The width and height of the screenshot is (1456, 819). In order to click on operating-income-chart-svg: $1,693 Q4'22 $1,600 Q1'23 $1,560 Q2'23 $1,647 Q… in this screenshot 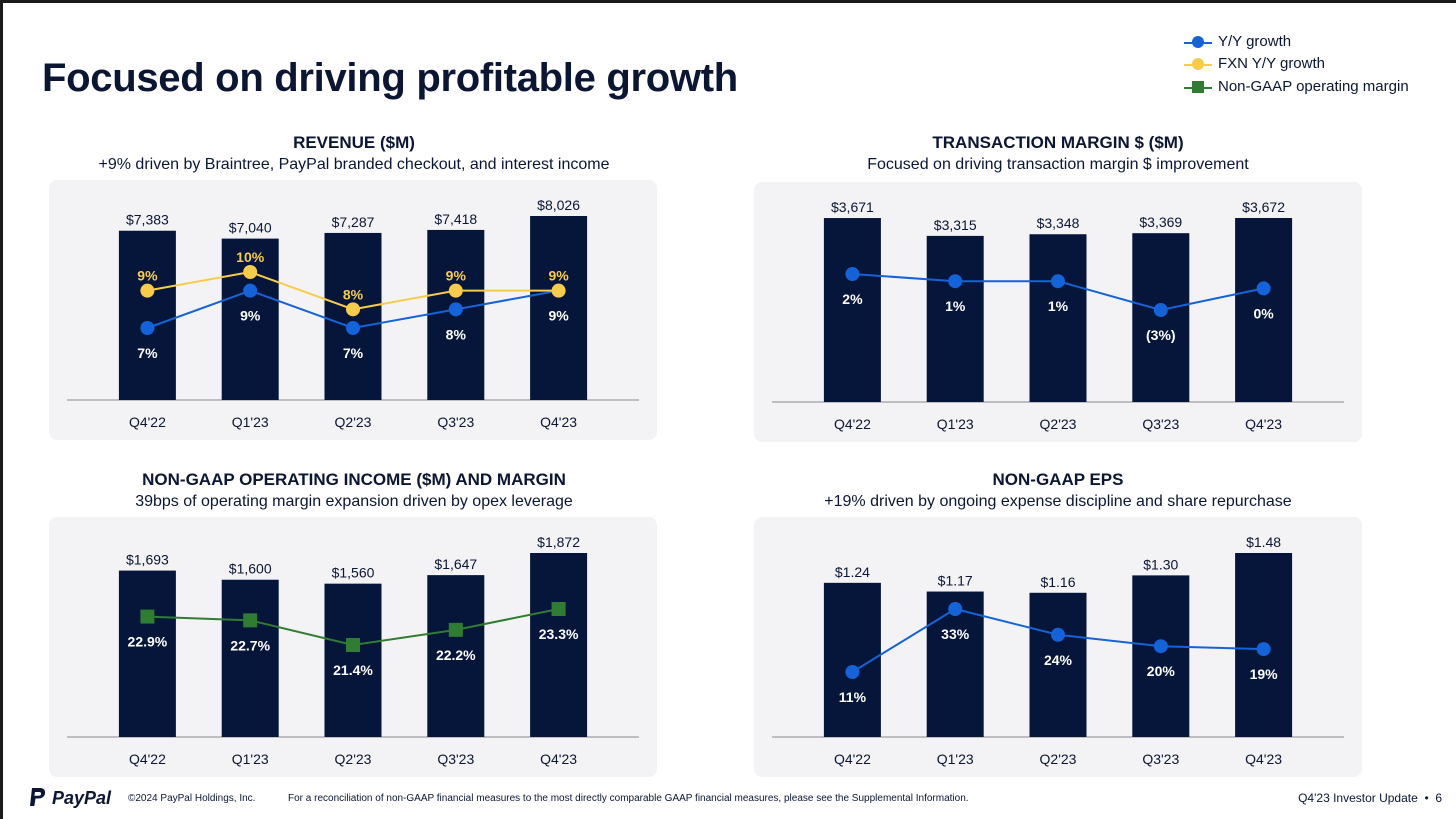, I will do `click(353, 650)`.